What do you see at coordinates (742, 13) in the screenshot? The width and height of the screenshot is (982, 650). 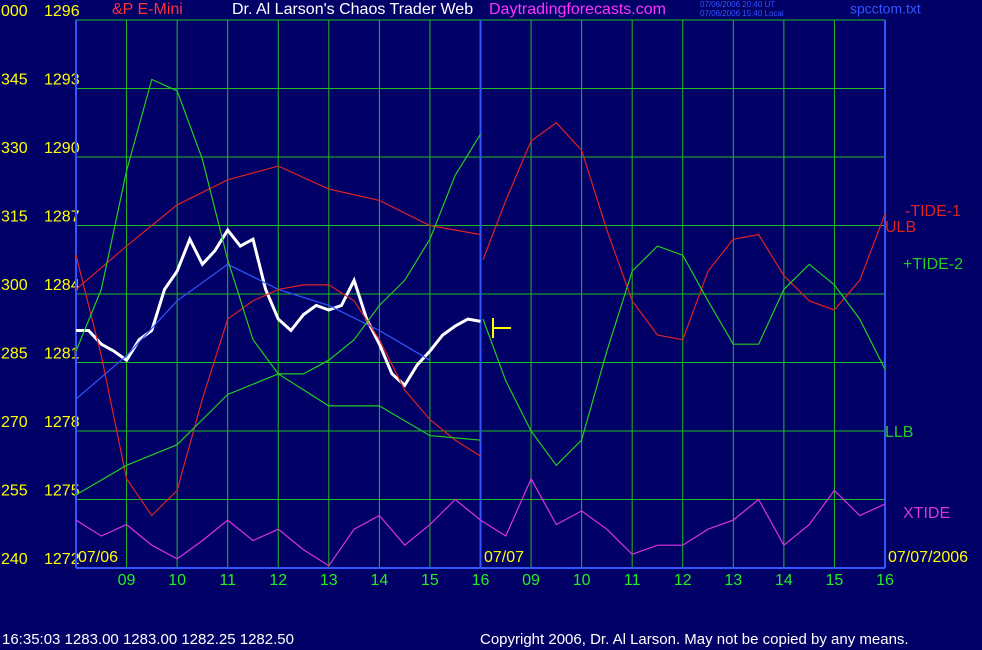 I see `timestamp: 07/06/2006 15:40 Local` at bounding box center [742, 13].